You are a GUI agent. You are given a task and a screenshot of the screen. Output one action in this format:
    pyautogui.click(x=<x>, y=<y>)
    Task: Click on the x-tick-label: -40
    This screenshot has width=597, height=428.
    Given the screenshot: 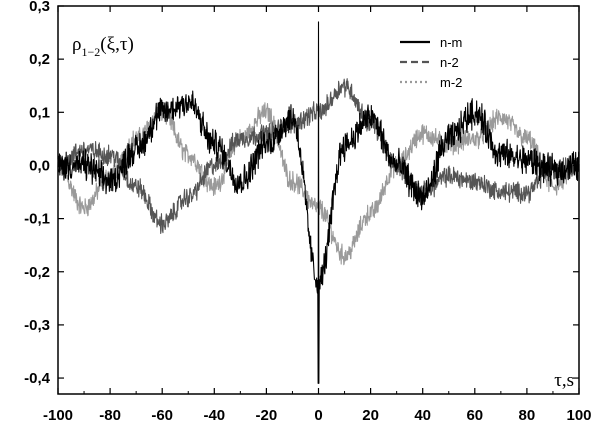 What is the action you would take?
    pyautogui.click(x=214, y=415)
    